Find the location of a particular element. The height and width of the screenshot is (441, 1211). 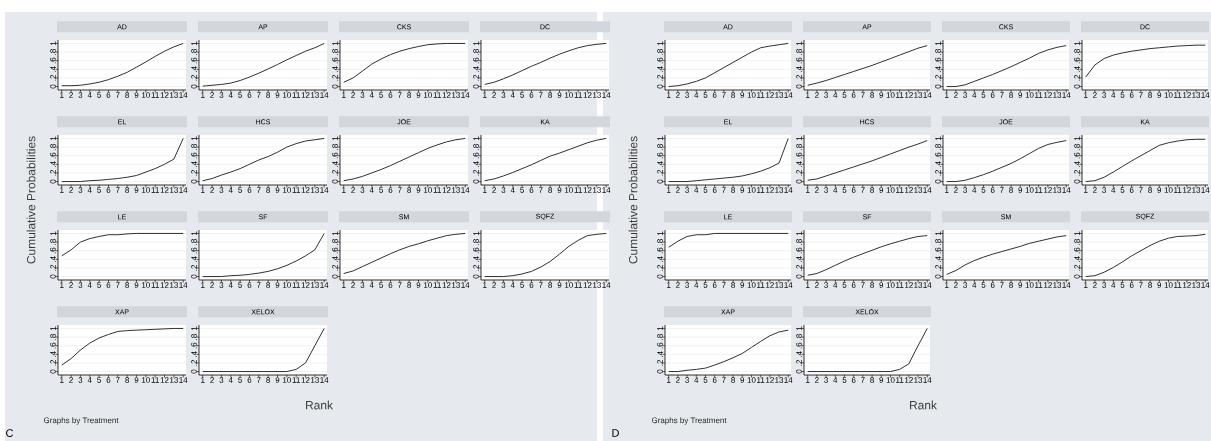

text: D is located at coordinates (615, 433).